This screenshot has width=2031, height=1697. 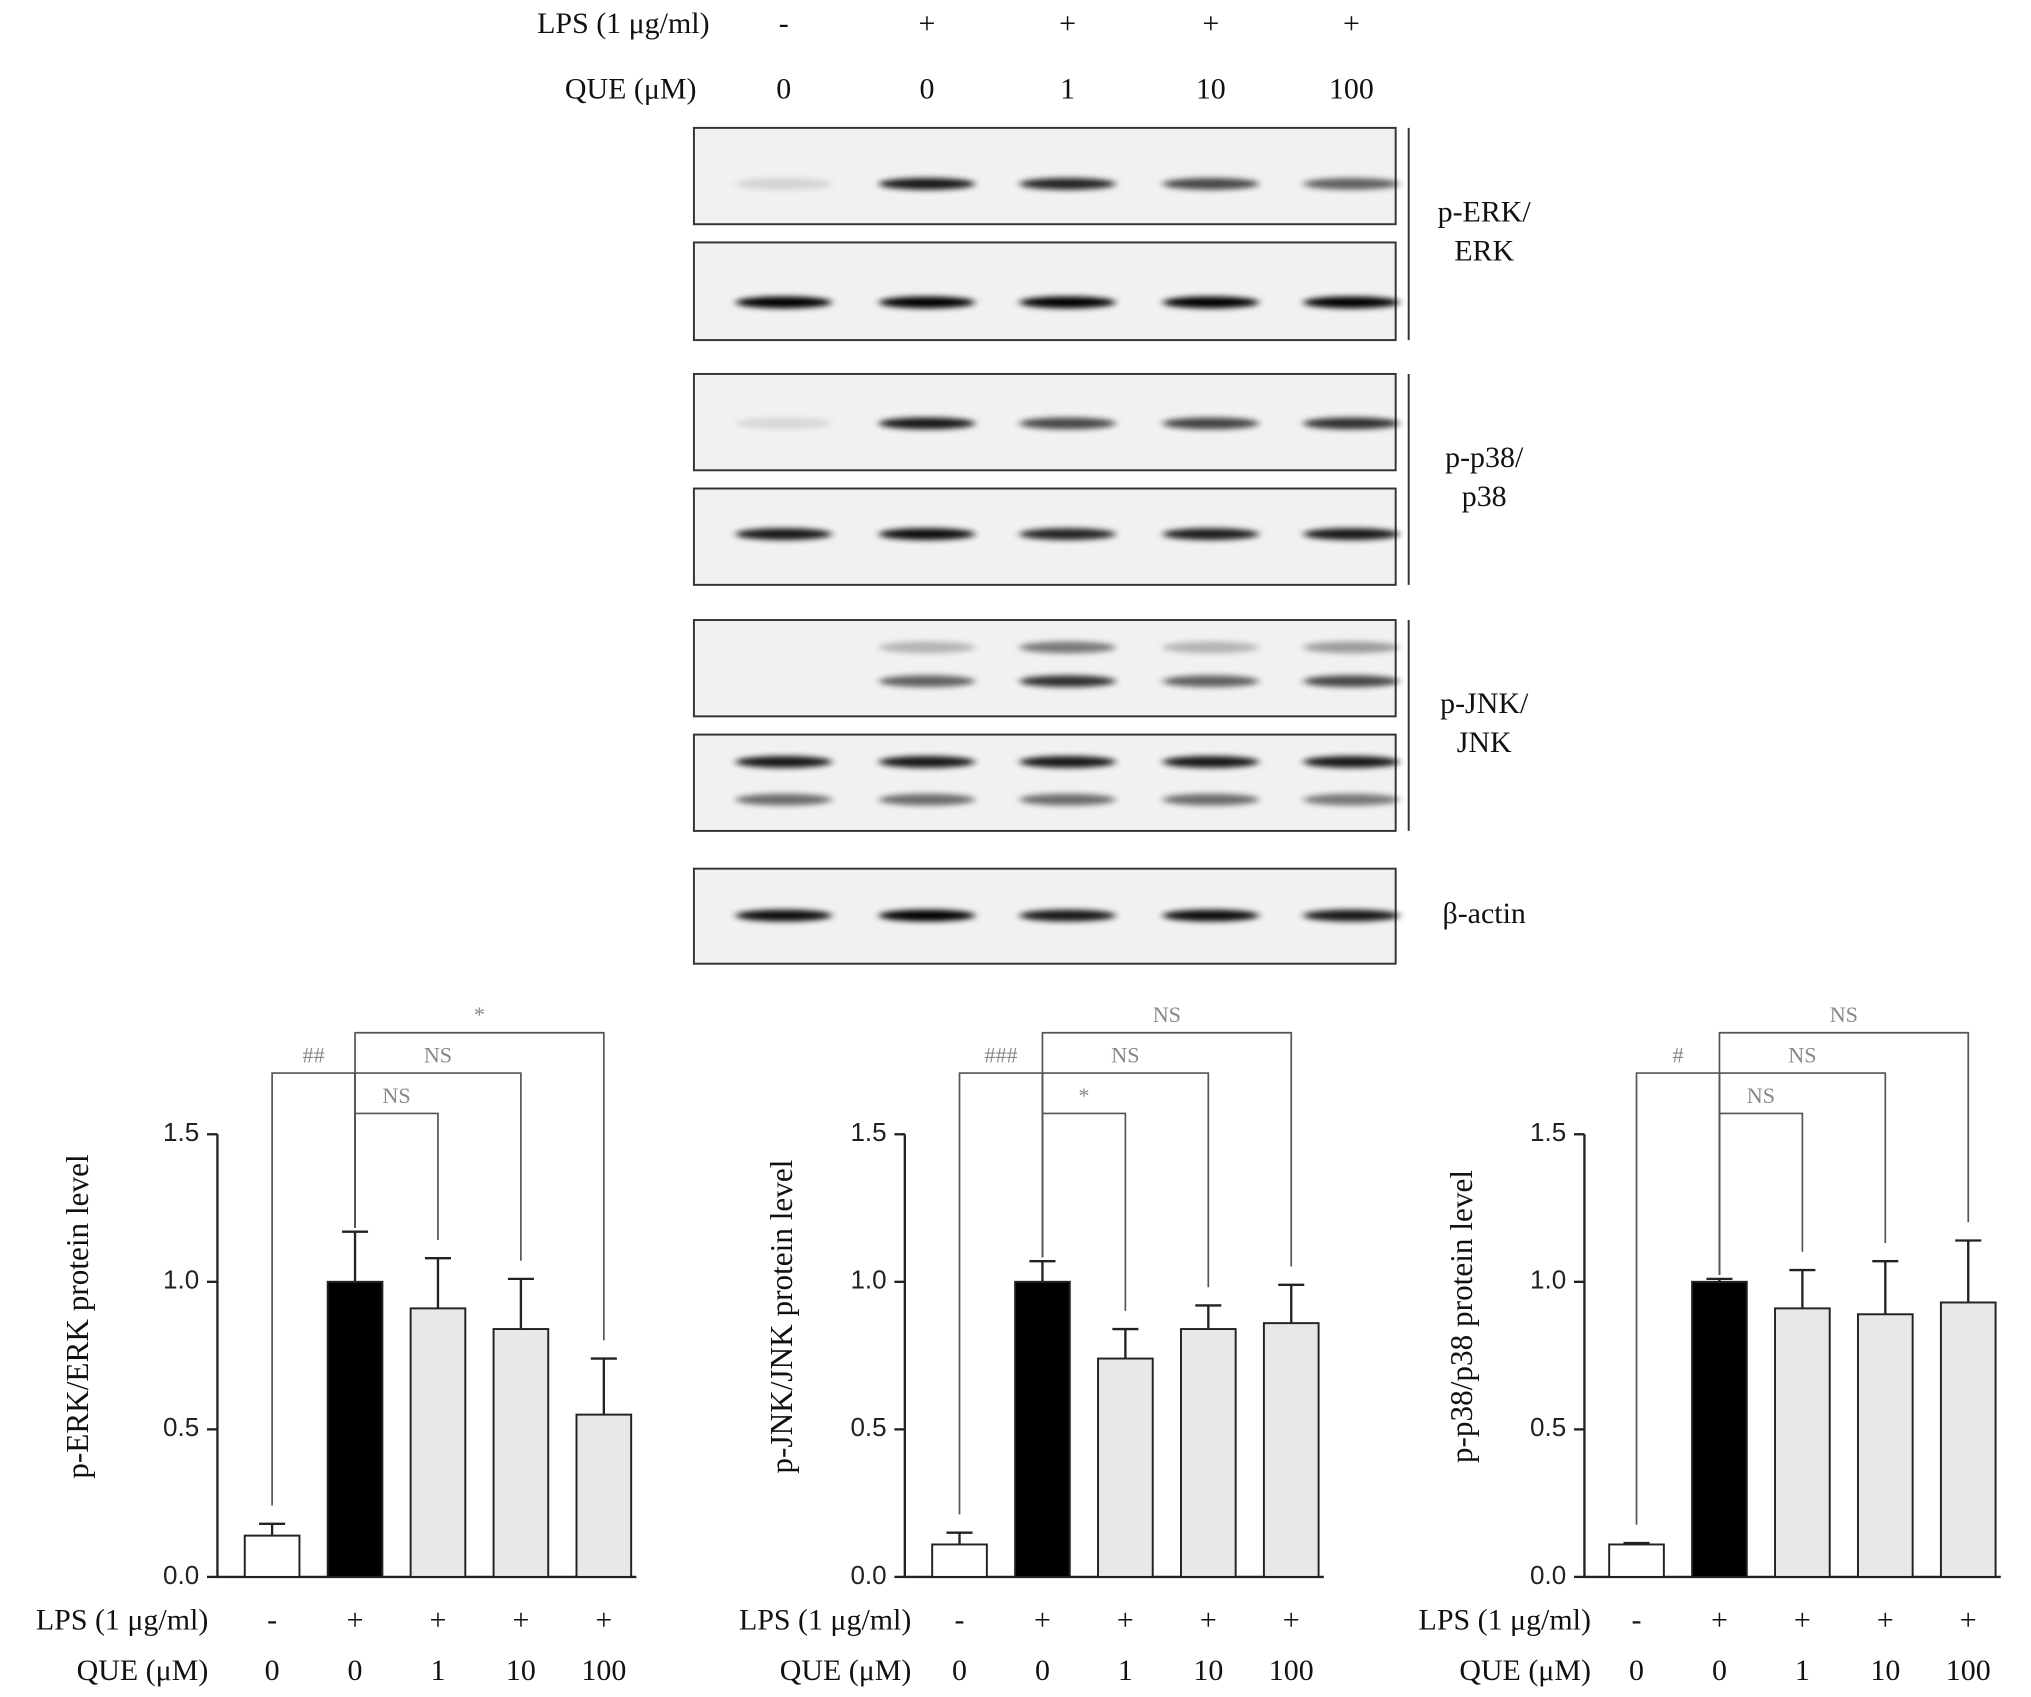 What do you see at coordinates (868, 1575) in the screenshot?
I see `y-tick-label: 0.0` at bounding box center [868, 1575].